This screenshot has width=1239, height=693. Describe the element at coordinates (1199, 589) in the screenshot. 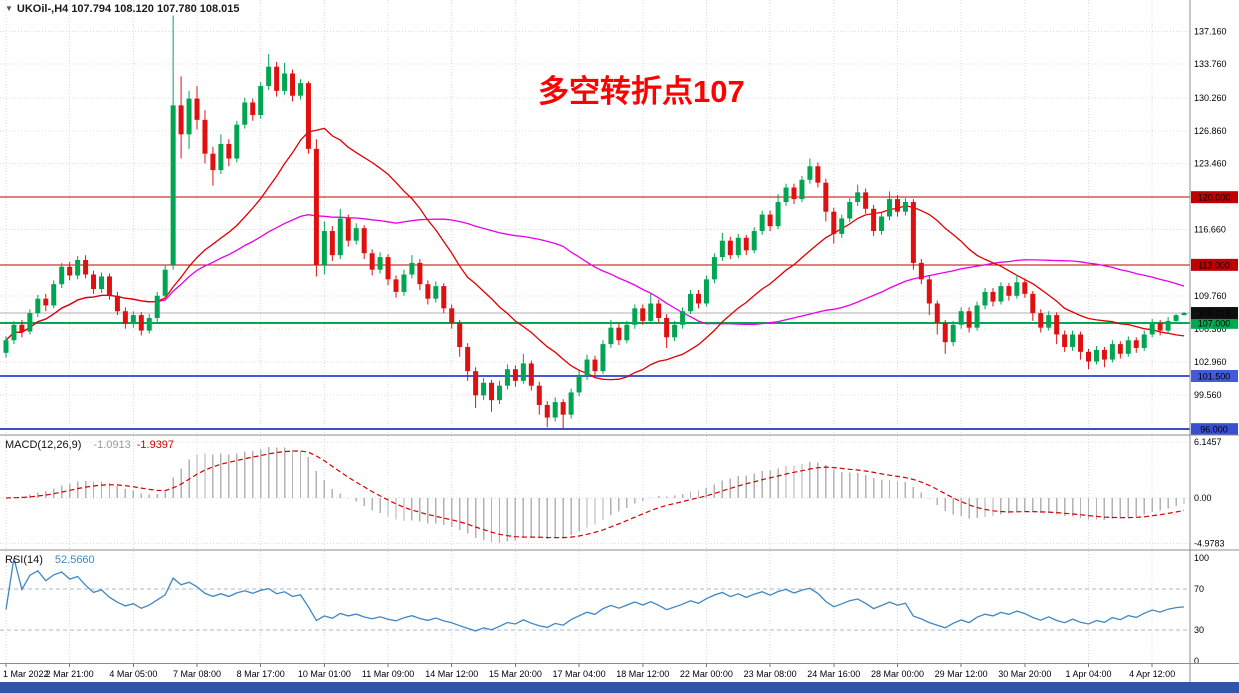

I see `rsi-scale-label: 70` at that location.